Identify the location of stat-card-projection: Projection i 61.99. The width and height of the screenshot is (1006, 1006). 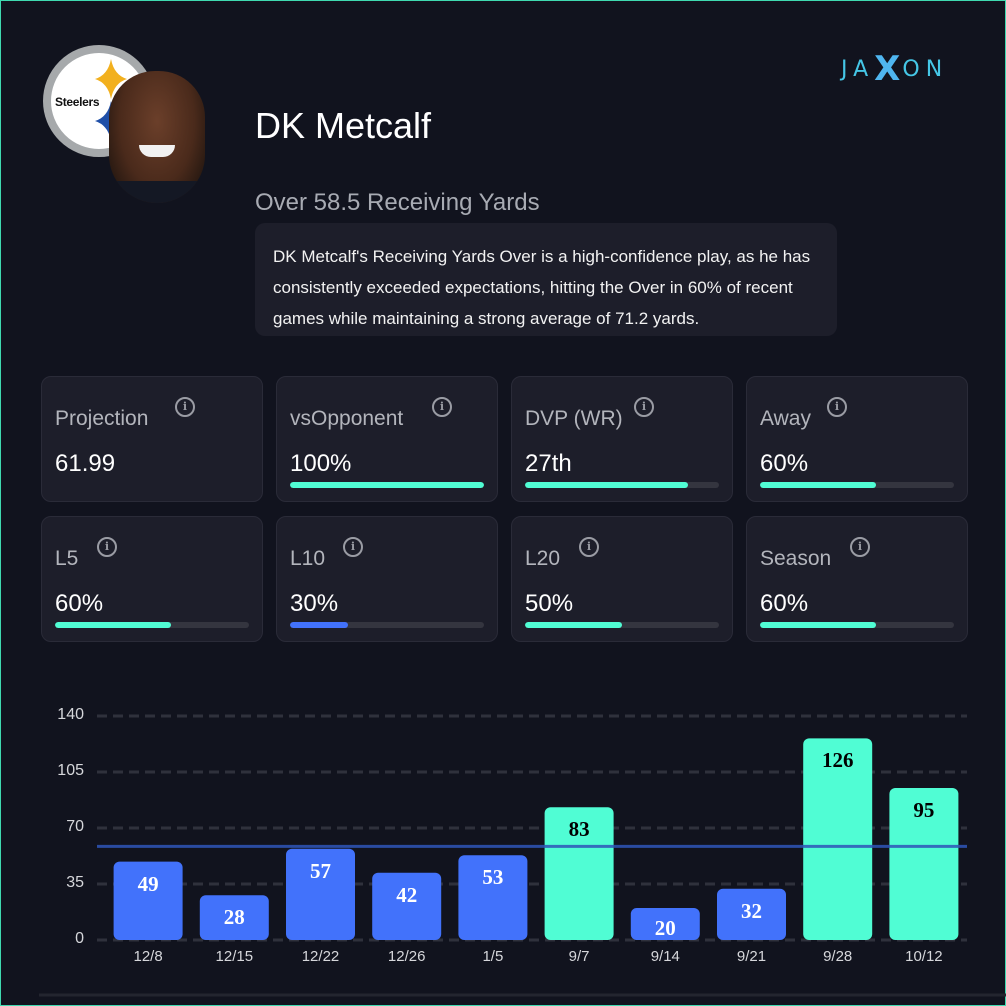
(152, 439).